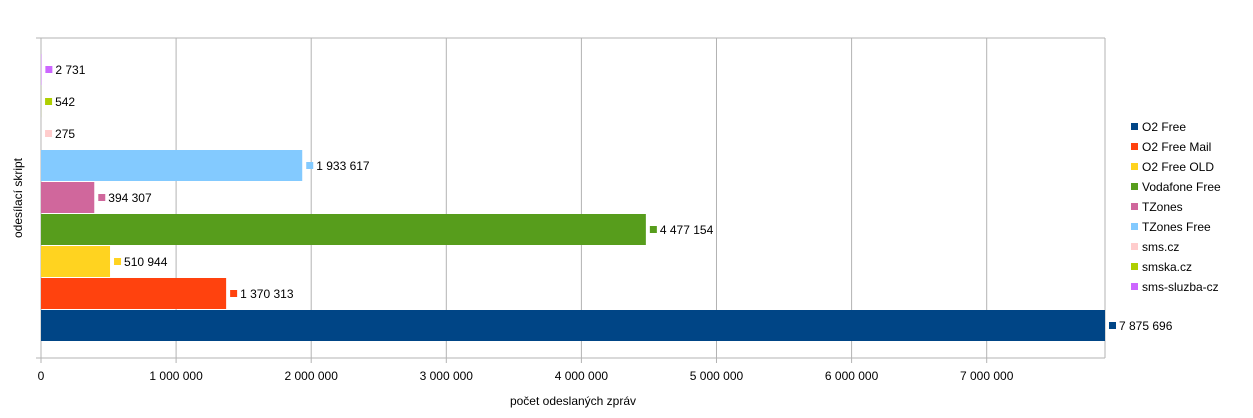 Image resolution: width=1253 pixels, height=418 pixels. What do you see at coordinates (1178, 167) in the screenshot?
I see `legend-entry: O2 Free OLD` at bounding box center [1178, 167].